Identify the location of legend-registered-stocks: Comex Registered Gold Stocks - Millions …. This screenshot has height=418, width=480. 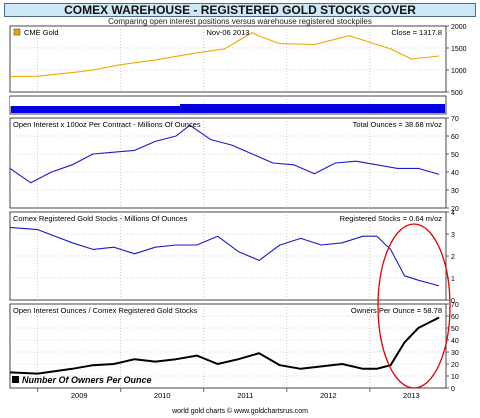
(100, 218).